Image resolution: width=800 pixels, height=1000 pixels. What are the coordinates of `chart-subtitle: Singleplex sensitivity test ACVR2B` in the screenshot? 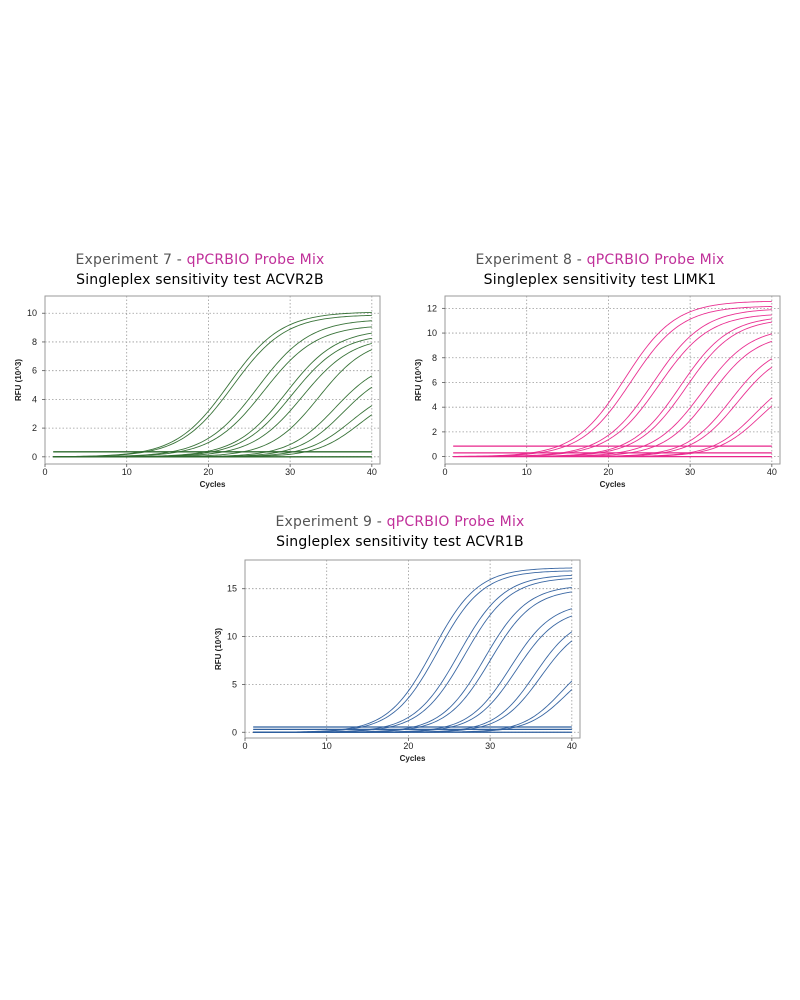 It's located at (200, 280).